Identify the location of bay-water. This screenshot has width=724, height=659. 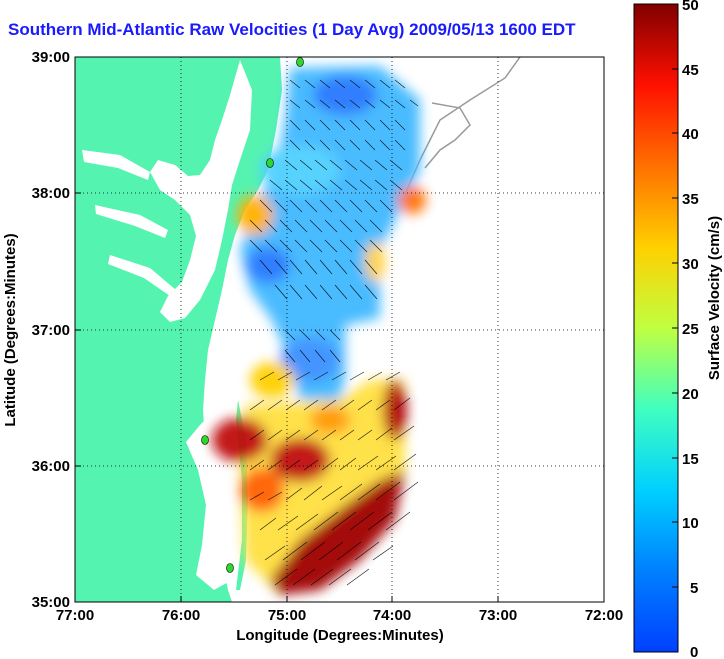
(201, 191).